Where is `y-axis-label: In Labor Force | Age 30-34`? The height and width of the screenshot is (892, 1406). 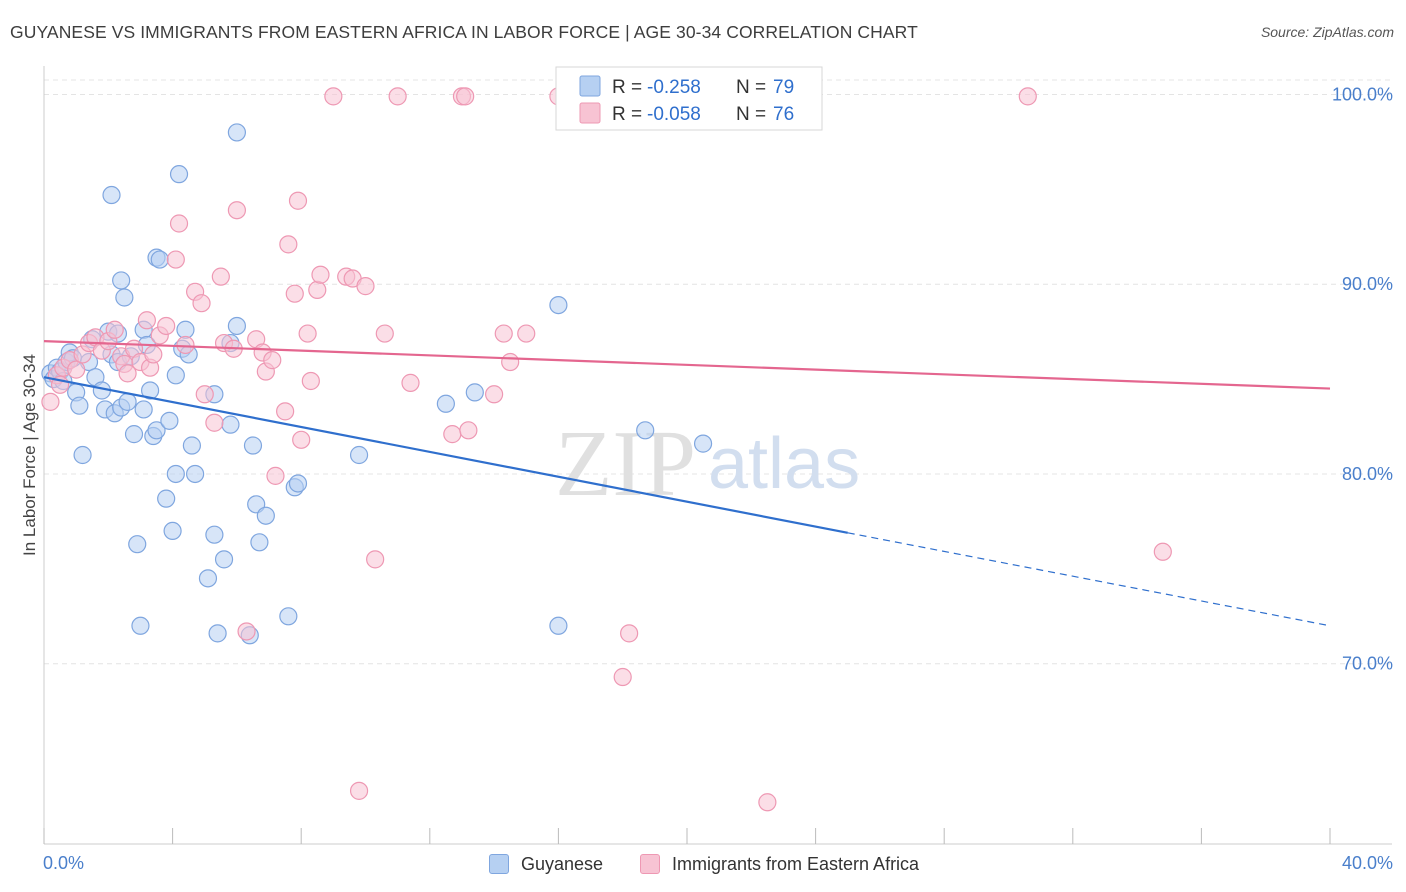 y-axis-label: In Labor Force | Age 30-34 is located at coordinates (29, 455).